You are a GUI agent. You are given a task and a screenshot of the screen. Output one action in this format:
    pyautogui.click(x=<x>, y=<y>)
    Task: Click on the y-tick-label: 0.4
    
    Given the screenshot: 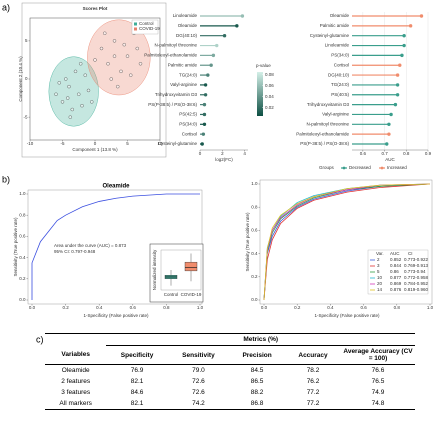 What is the action you would take?
    pyautogui.click(x=22, y=257)
    